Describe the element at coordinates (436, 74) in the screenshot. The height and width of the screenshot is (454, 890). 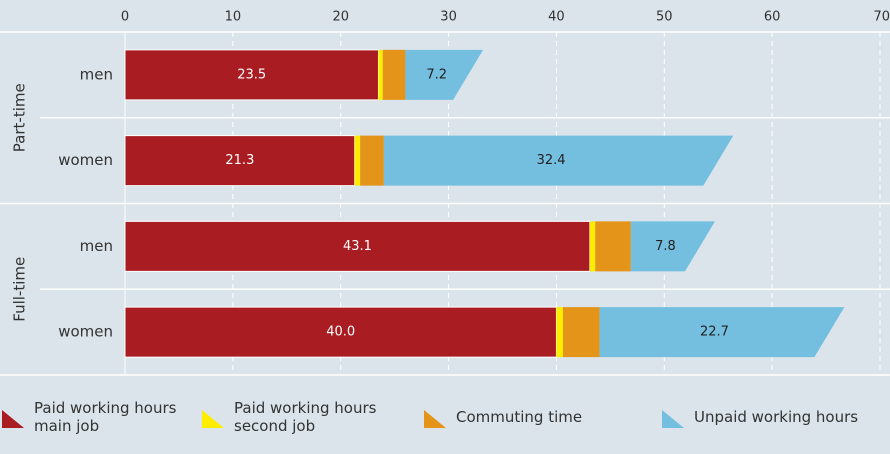
I see `data-label: 7.2` at that location.